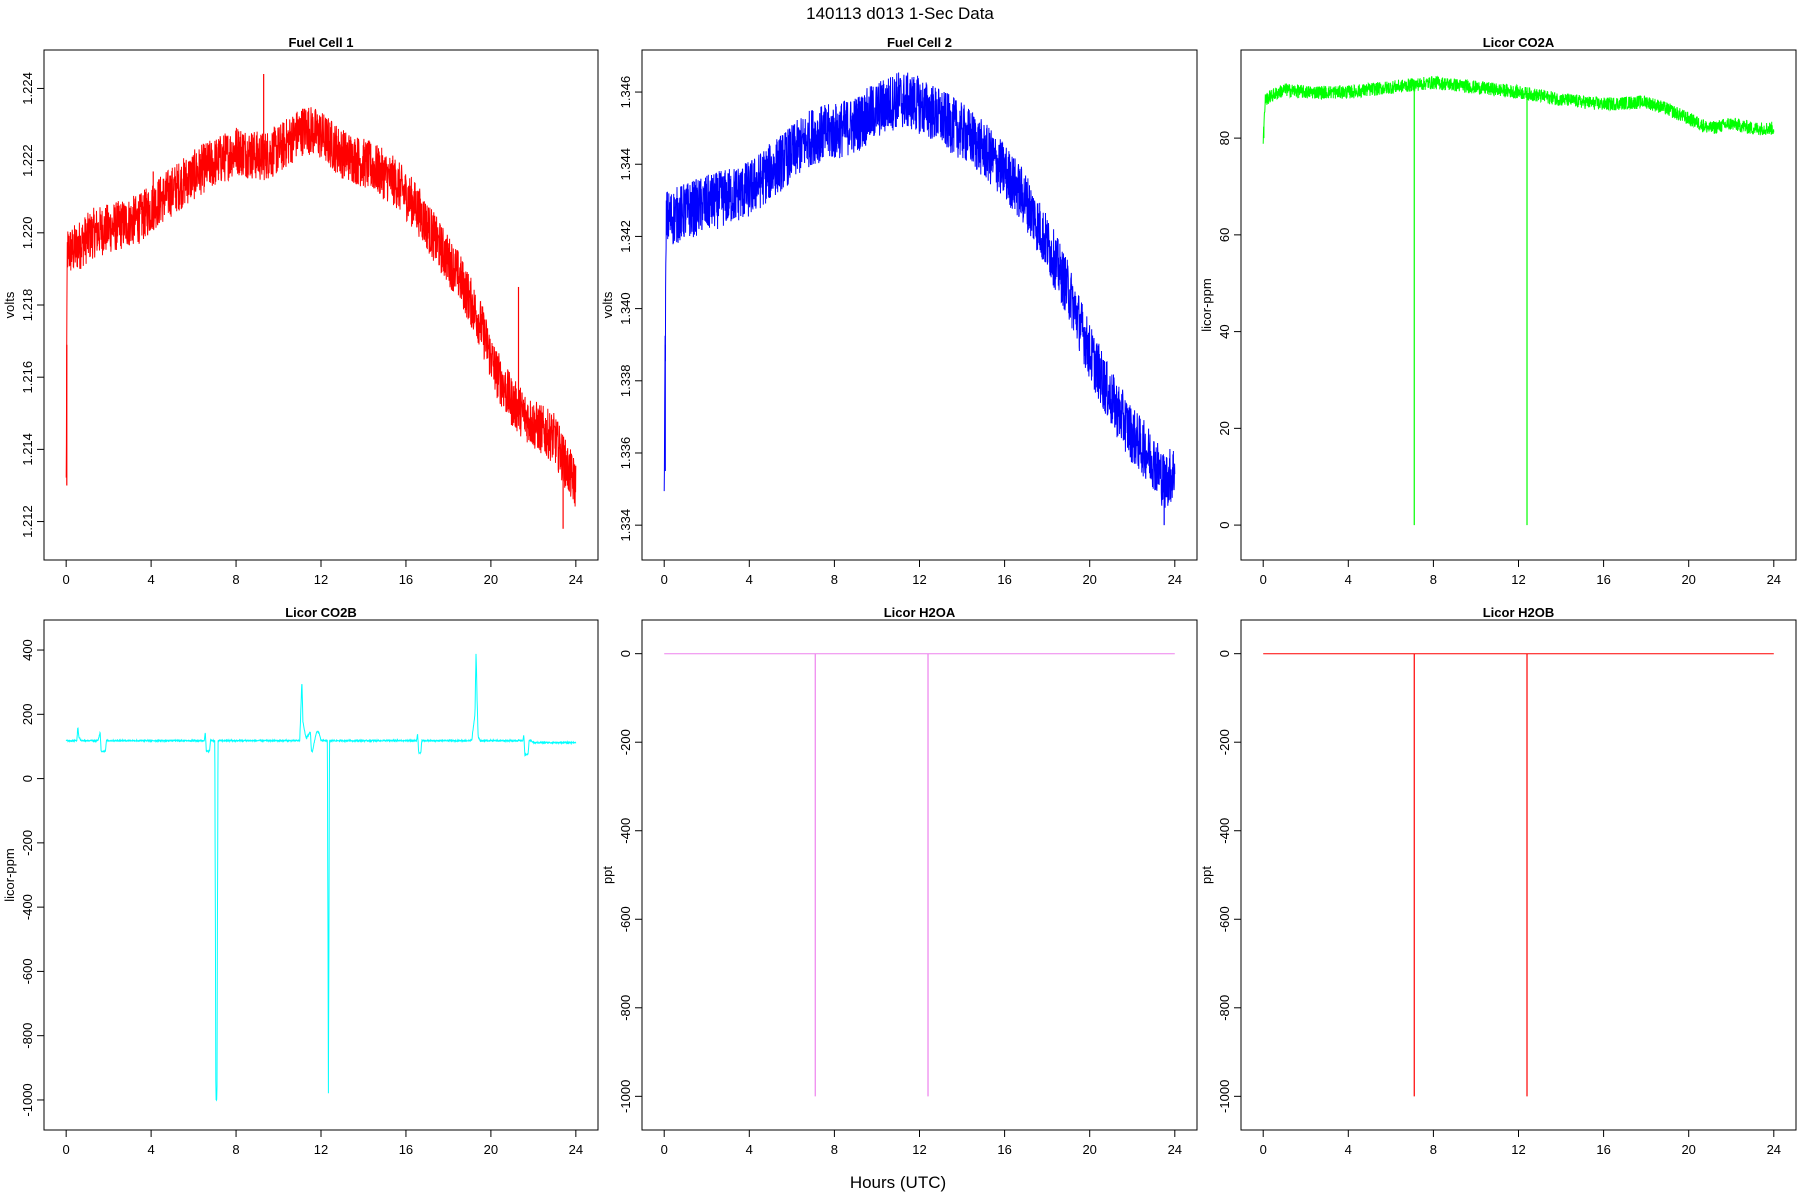  I want to click on y-tick-label: 1.212, so click(27, 521).